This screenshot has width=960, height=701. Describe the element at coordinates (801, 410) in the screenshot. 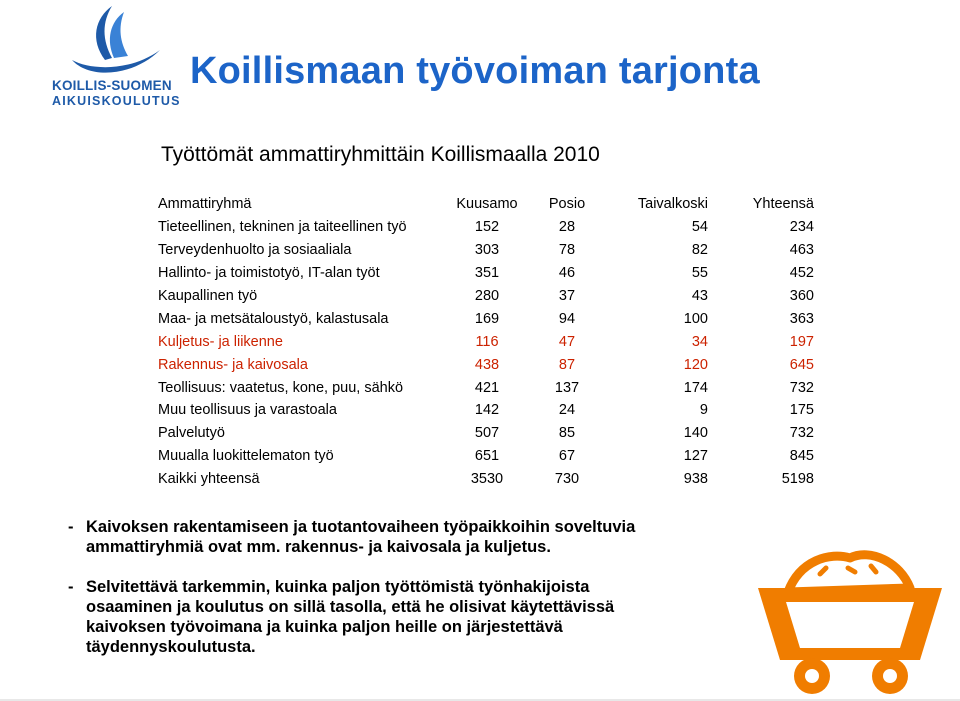

I see `cell-yhteensa: 175` at that location.